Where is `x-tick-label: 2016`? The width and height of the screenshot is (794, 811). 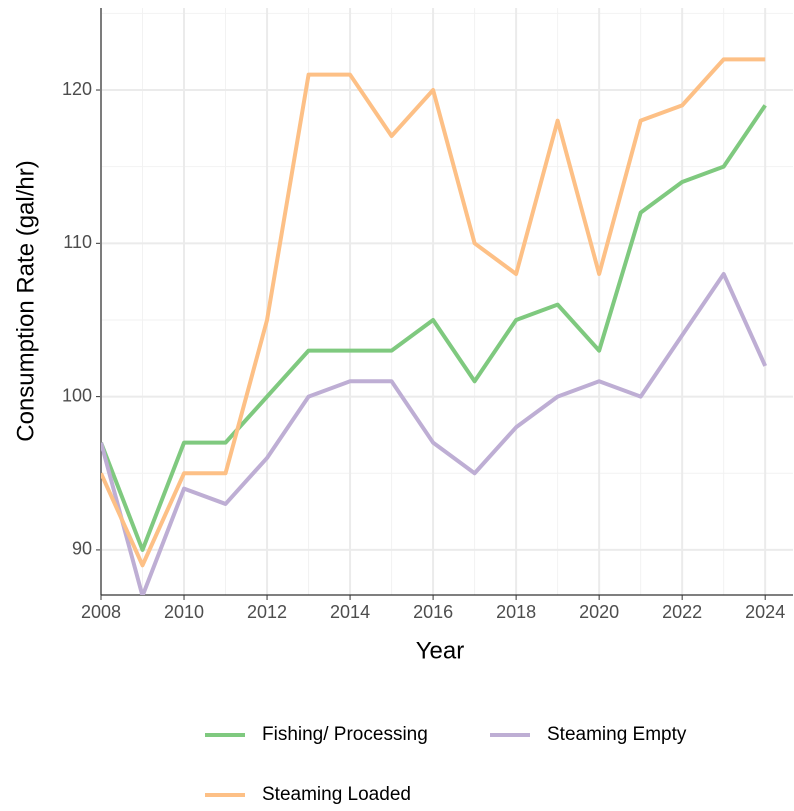 x-tick-label: 2016 is located at coordinates (433, 612).